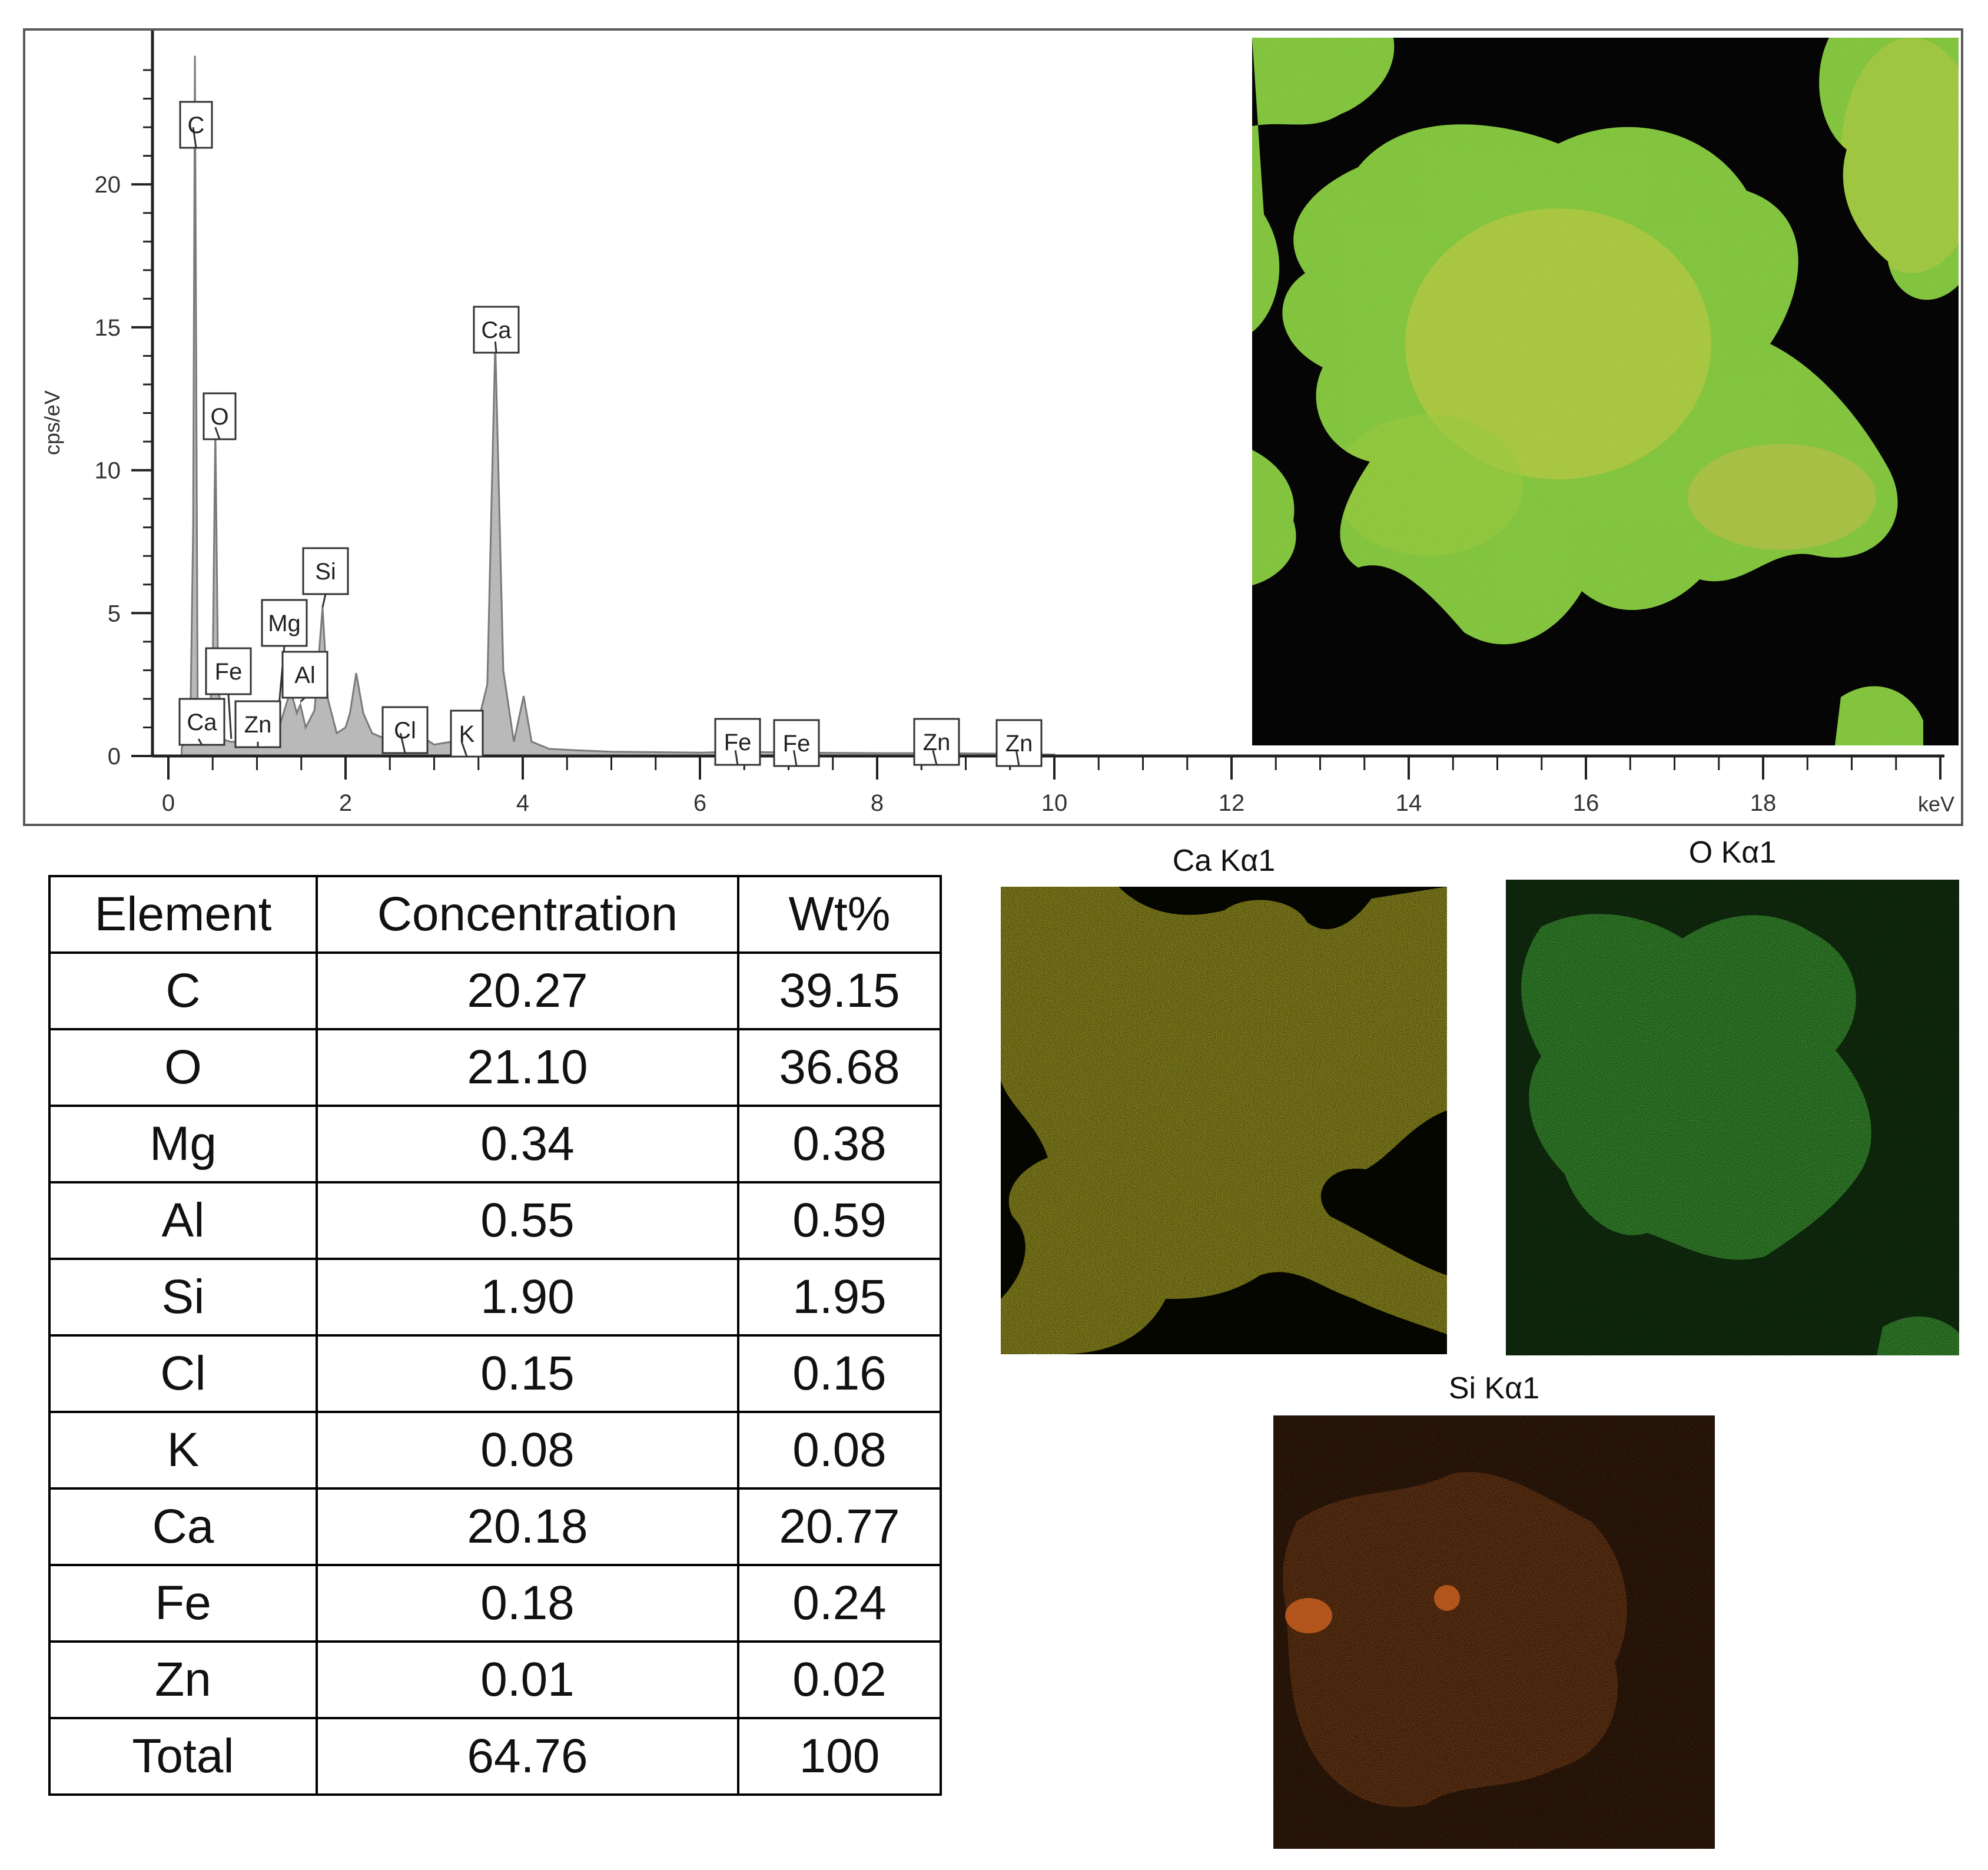  What do you see at coordinates (183, 1603) in the screenshot?
I see `table-cell: Fe` at bounding box center [183, 1603].